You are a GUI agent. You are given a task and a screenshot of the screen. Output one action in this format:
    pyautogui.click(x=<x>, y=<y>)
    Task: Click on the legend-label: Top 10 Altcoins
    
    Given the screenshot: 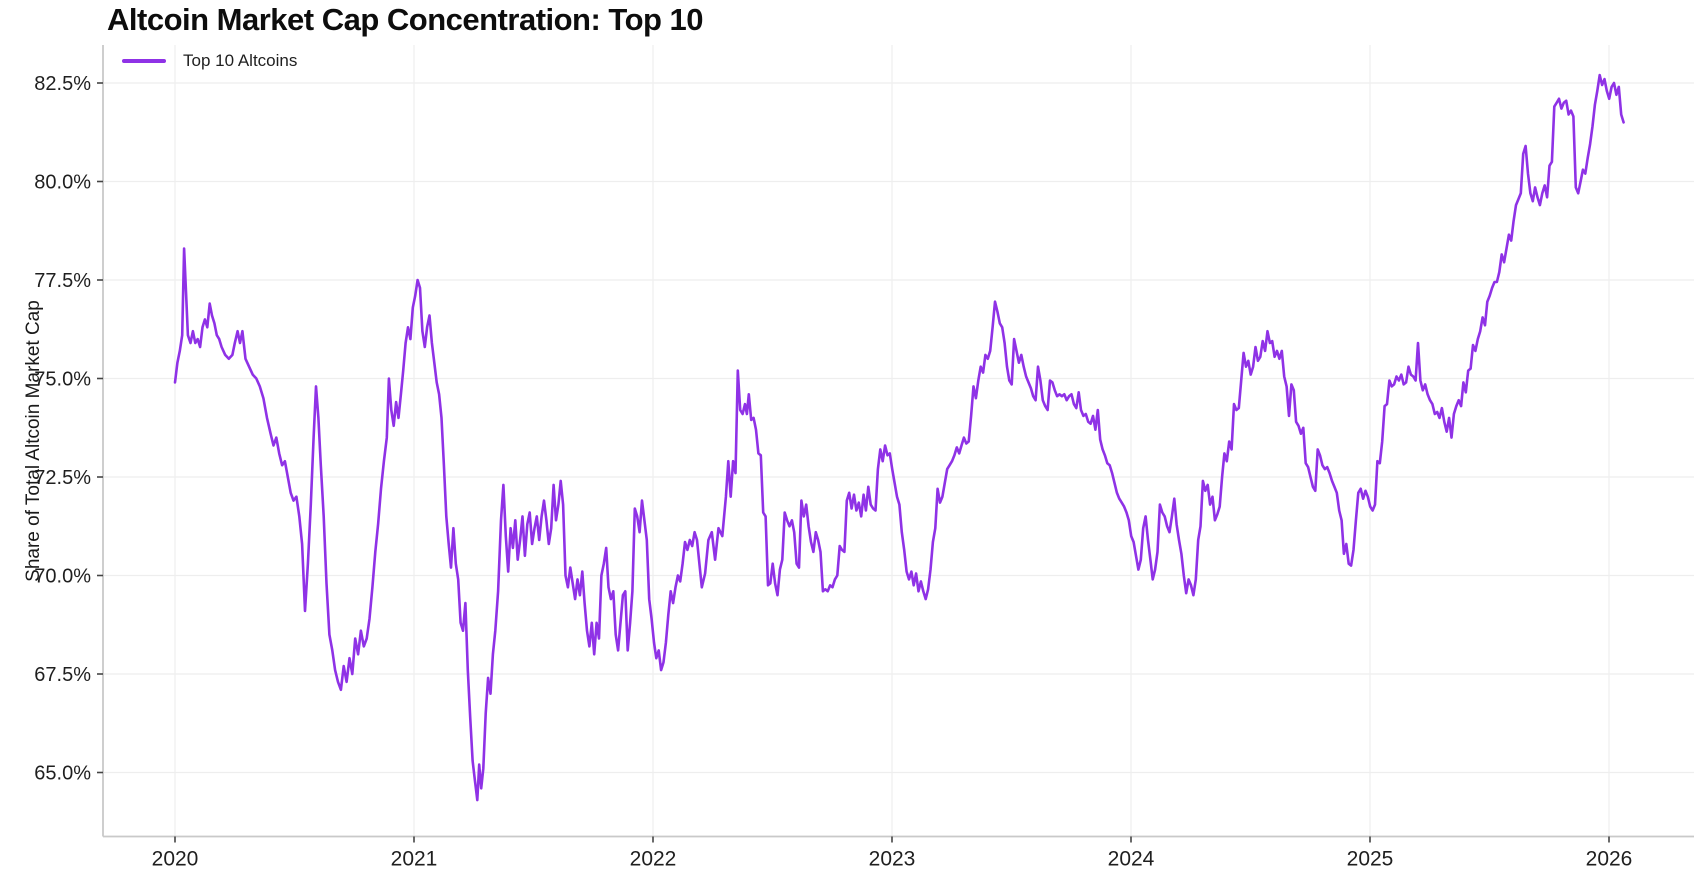 What is the action you would take?
    pyautogui.click(x=240, y=60)
    